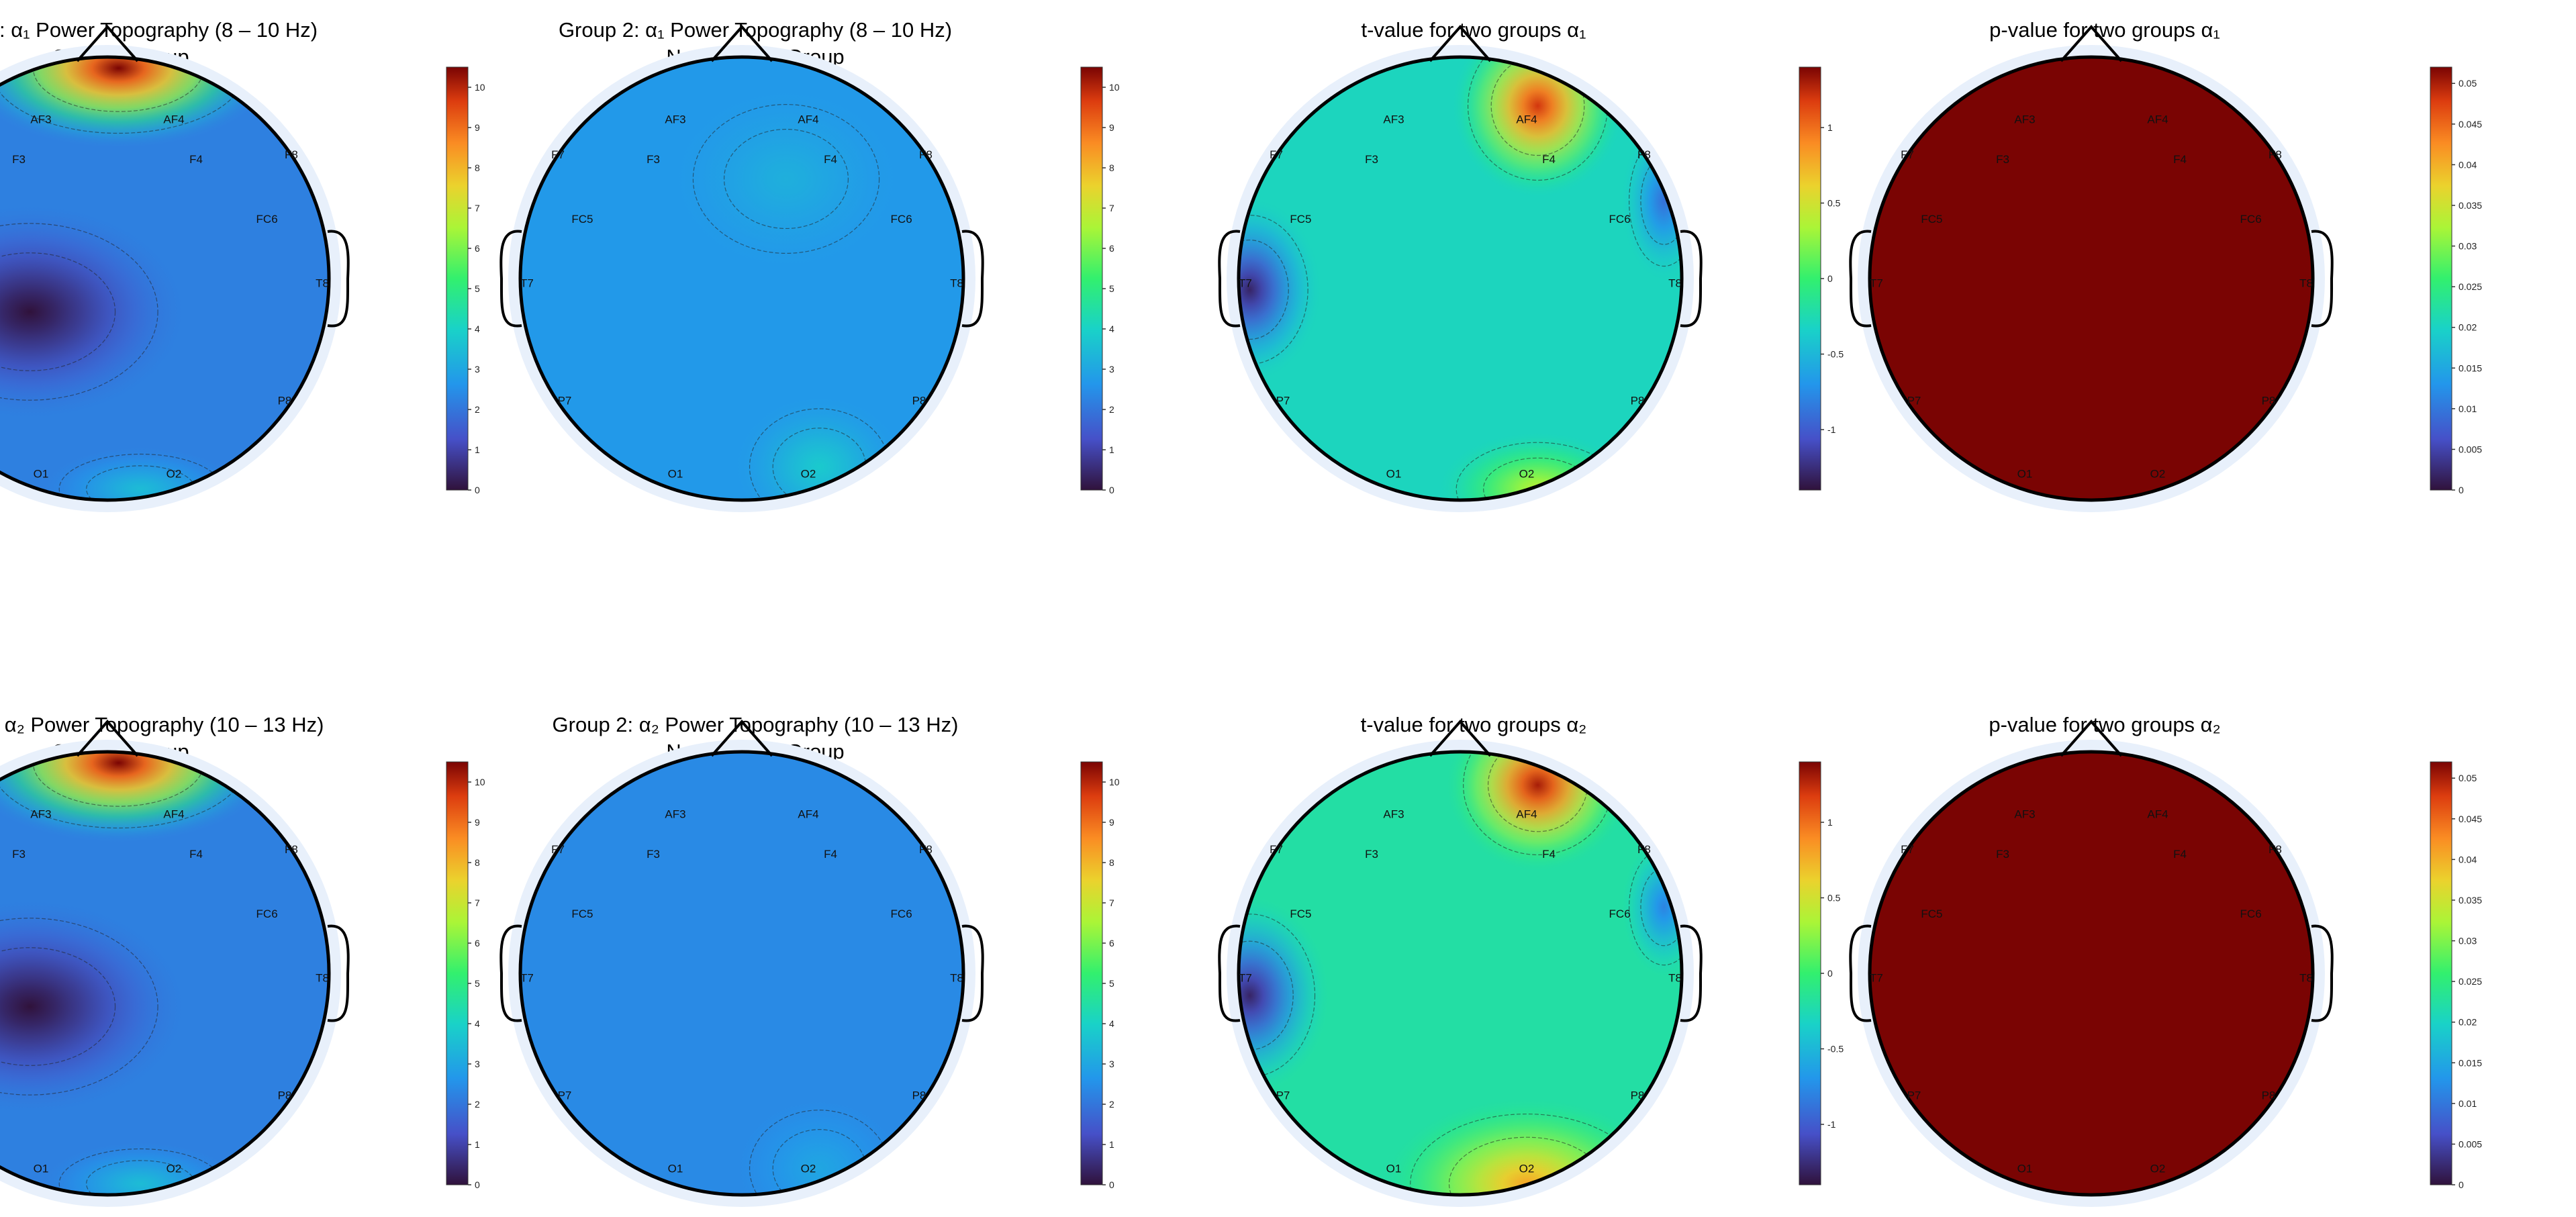 Image resolution: width=2576 pixels, height=1217 pixels. I want to click on colorbar-tick-label: 0.5, so click(1834, 898).